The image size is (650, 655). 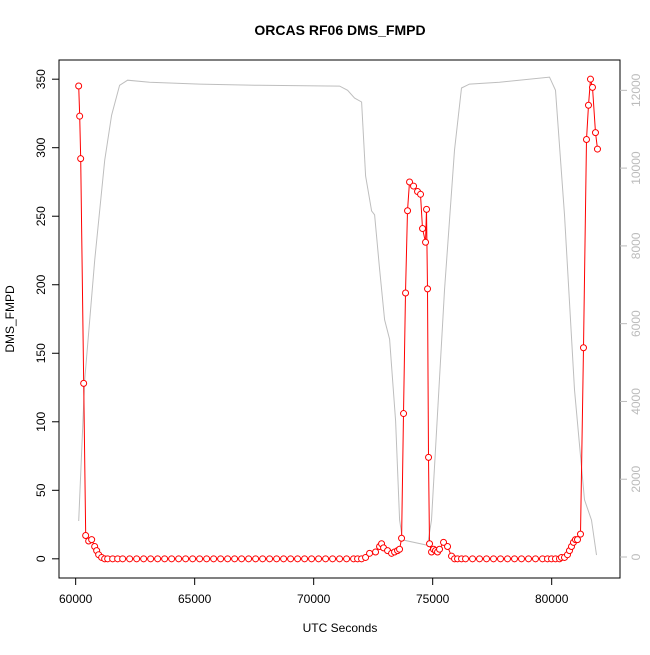 What do you see at coordinates (76, 599) in the screenshot?
I see `x-tick-label: 60000` at bounding box center [76, 599].